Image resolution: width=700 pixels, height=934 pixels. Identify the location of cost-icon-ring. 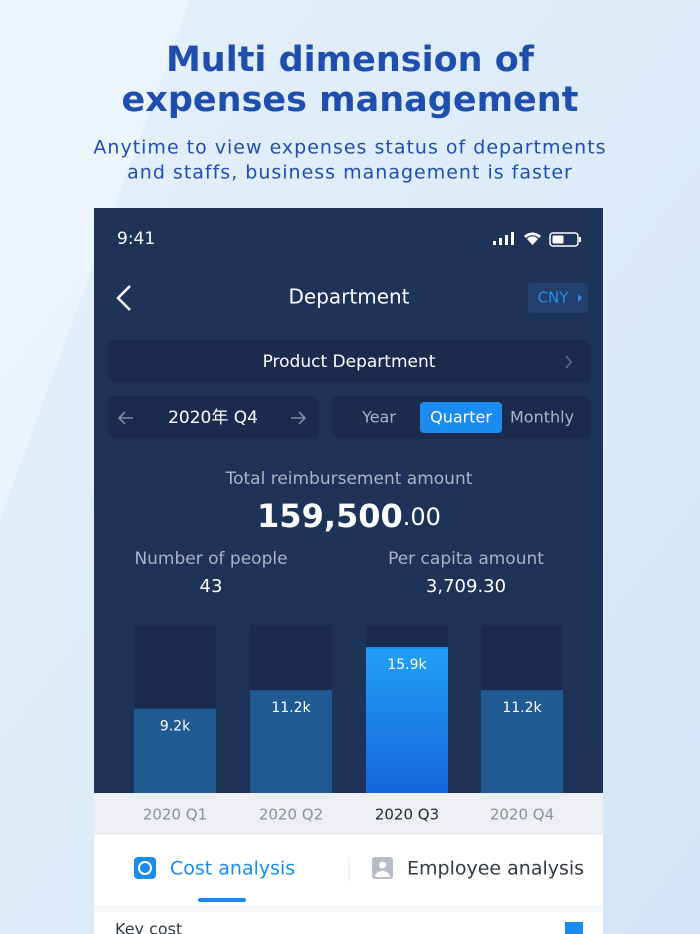
(145, 868).